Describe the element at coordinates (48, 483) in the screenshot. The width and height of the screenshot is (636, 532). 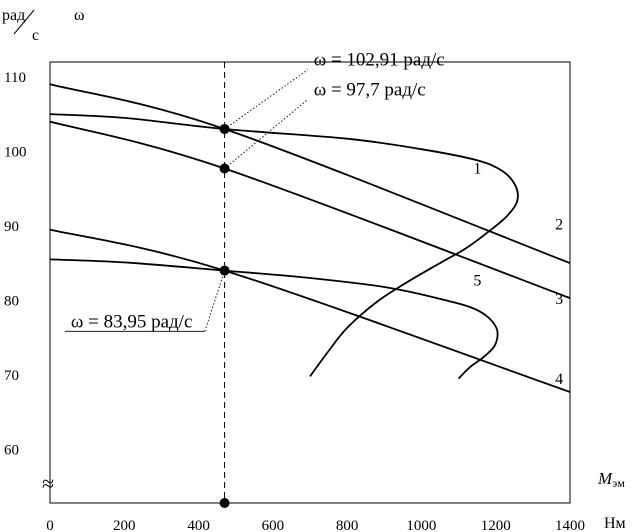
I see `axis-break-symbol: ≈` at that location.